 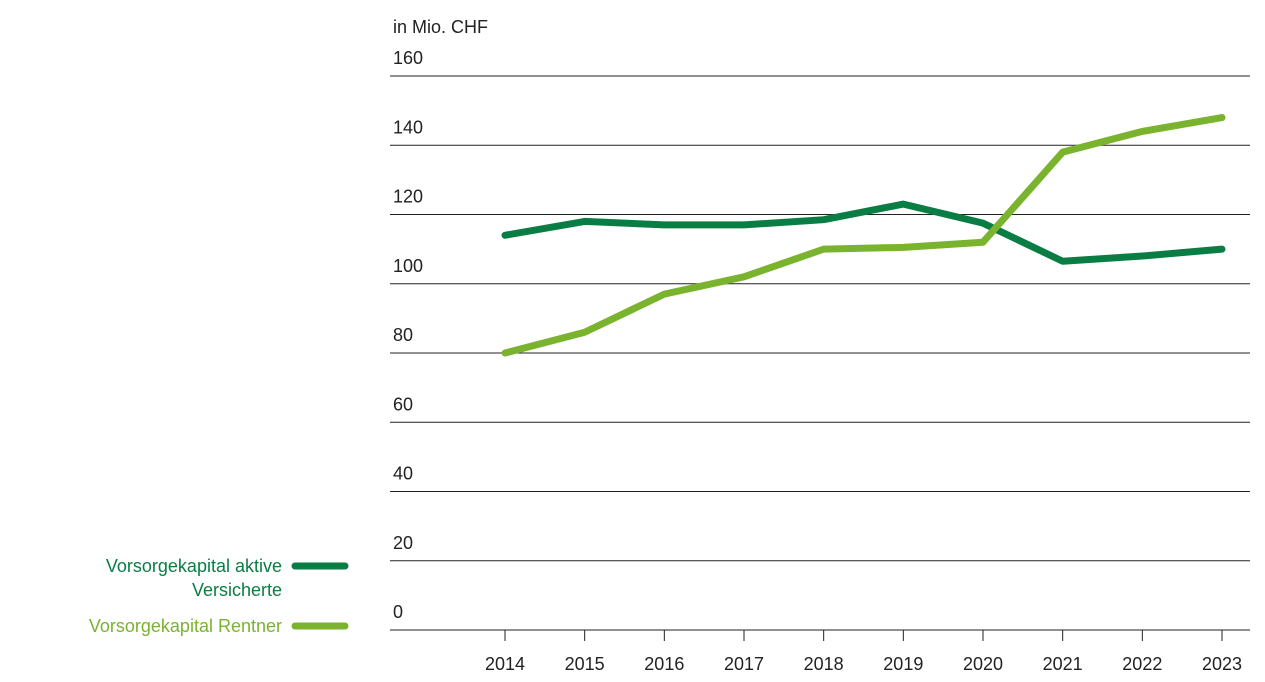 I want to click on x-tick-label: 2016, so click(x=664, y=664).